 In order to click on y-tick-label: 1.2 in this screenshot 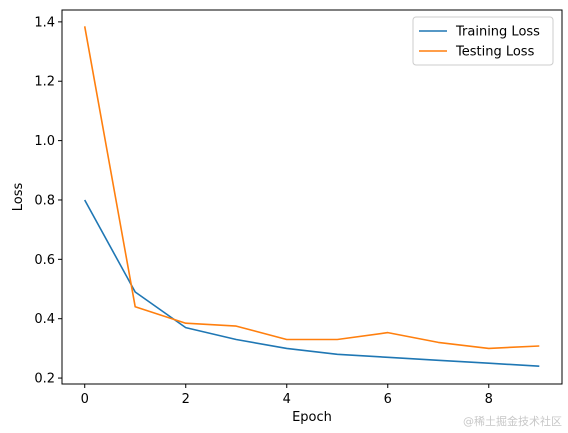, I will do `click(44, 82)`.